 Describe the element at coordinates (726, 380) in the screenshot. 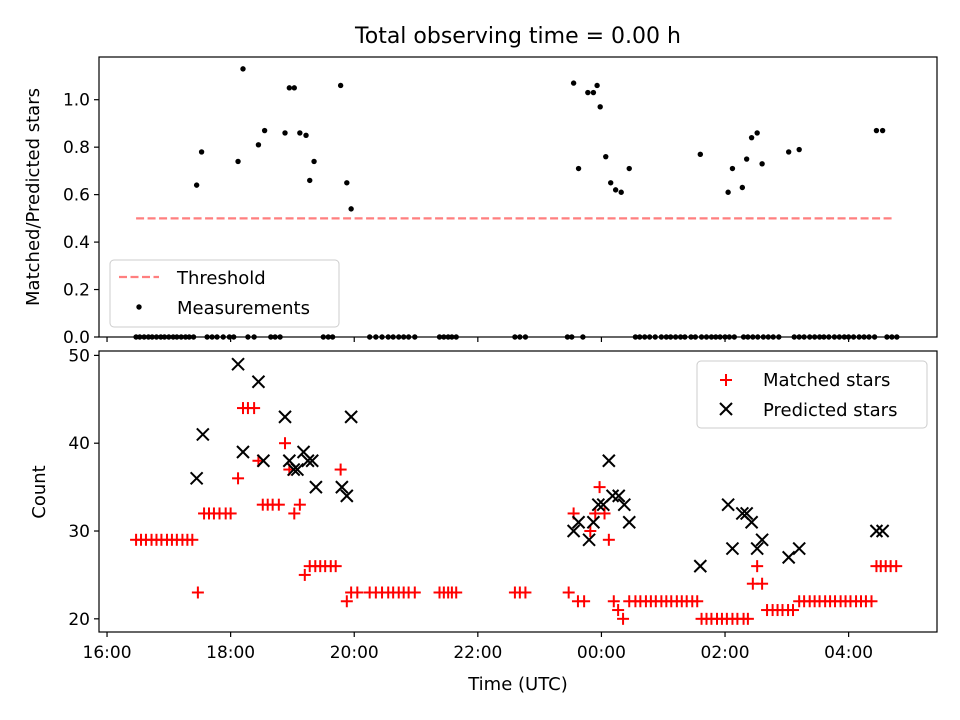

I see `legend-matched-marker` at that location.